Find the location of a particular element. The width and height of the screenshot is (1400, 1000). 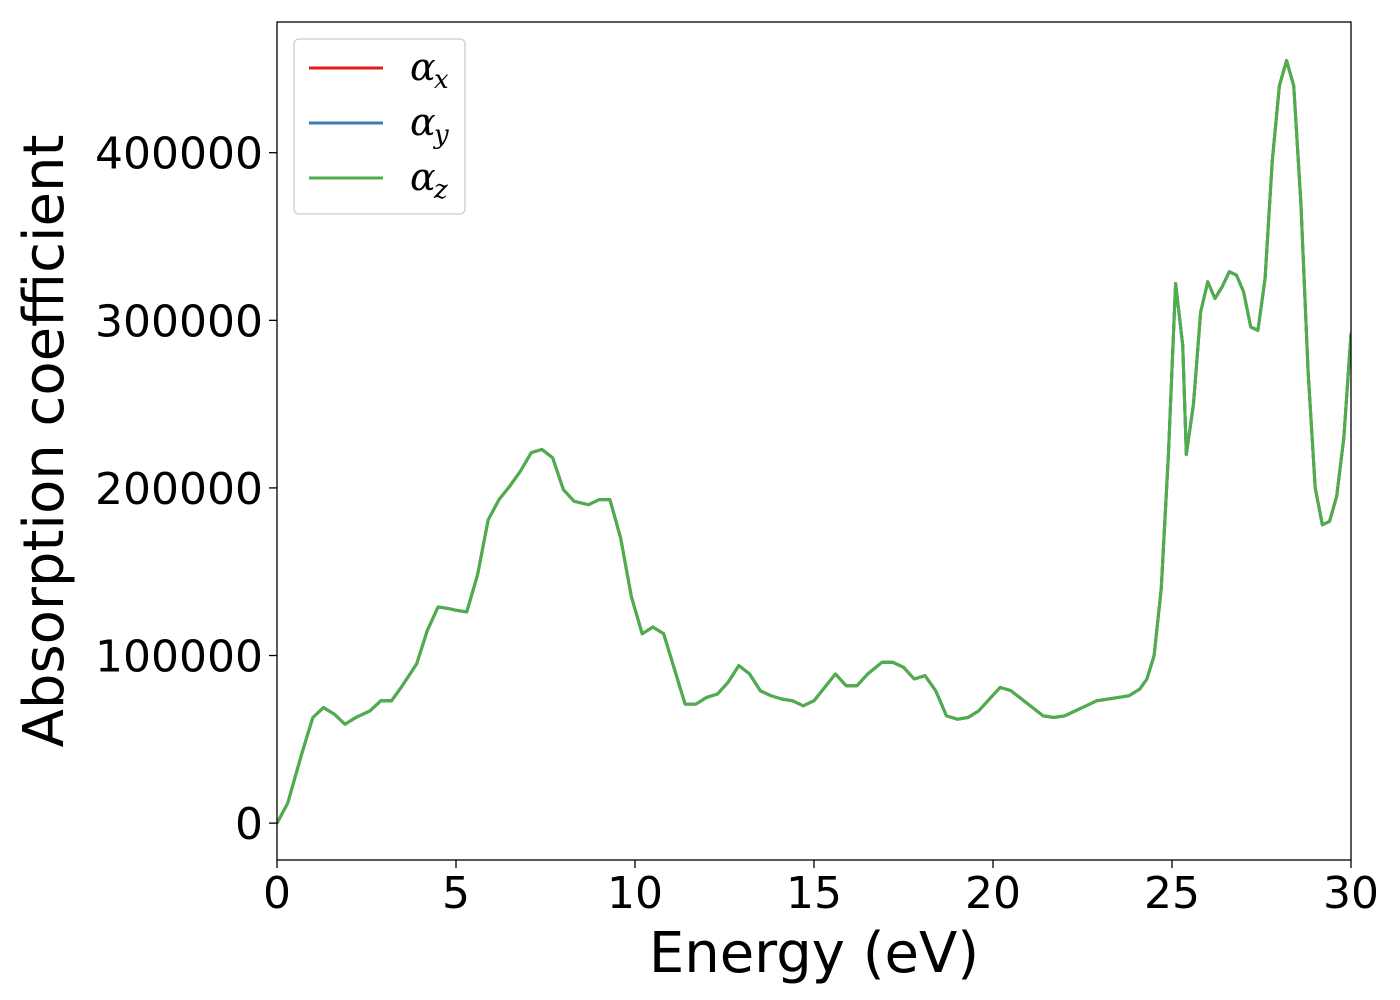

legend-box is located at coordinates (379, 126).